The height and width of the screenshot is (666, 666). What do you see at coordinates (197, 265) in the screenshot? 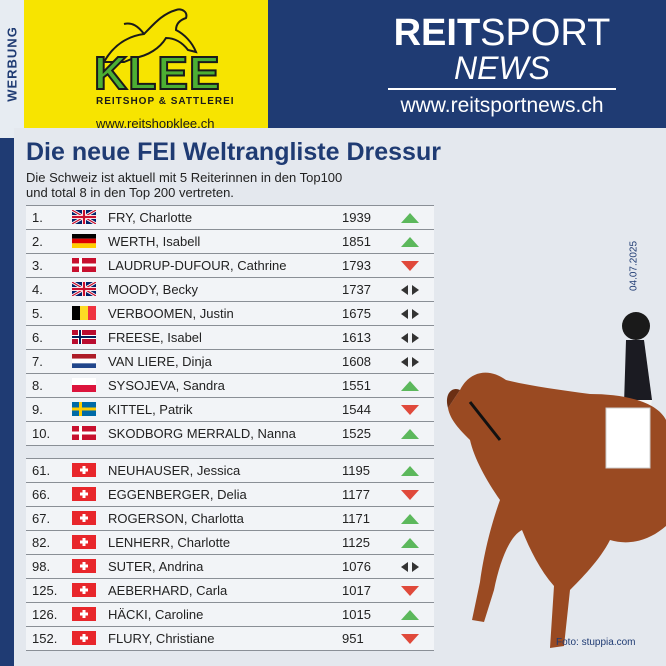
I see `rider-name-cell: LAUDRUP-DUFOUR, Cathrine` at bounding box center [197, 265].